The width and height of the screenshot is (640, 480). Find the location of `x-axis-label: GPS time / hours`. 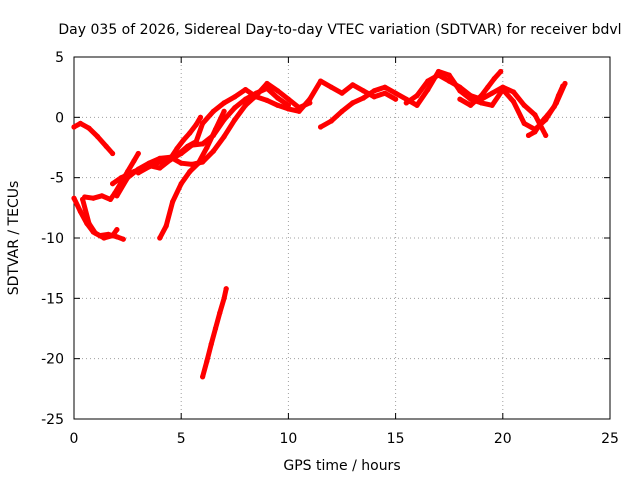

x-axis-label: GPS time / hours is located at coordinates (341, 466).